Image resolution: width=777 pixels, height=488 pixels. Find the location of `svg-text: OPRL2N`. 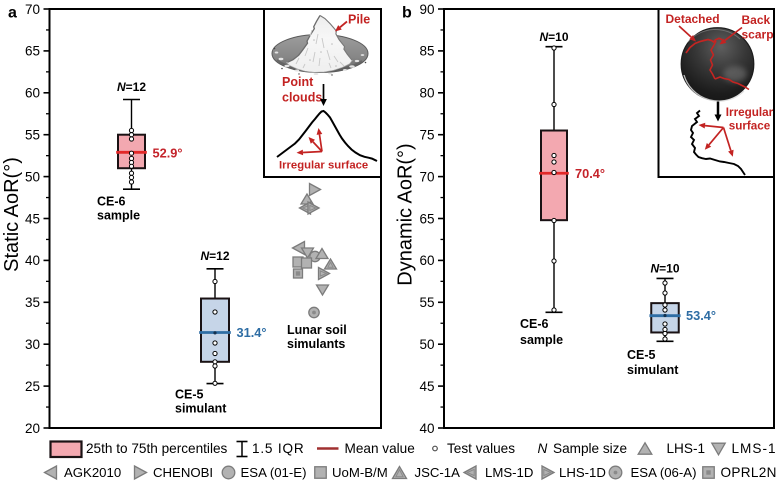

svg-text: OPRL2N is located at coordinates (749, 472).